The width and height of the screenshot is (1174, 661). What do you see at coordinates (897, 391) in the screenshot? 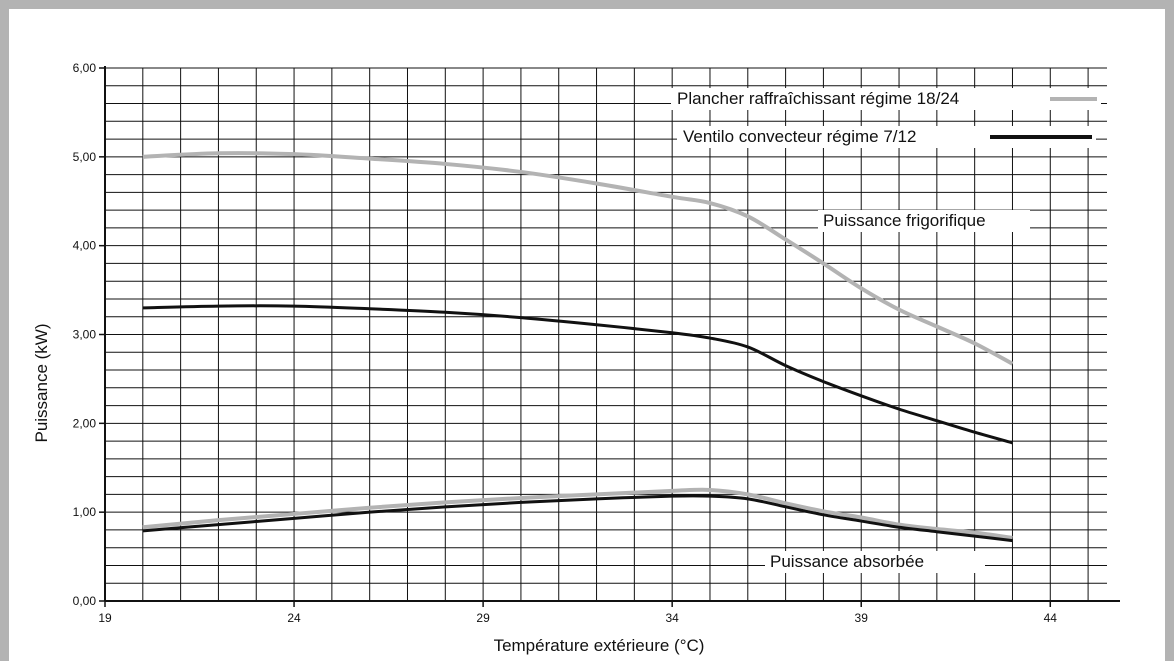
I see `annotations: Puissance frigorifique Puissance absorbée` at bounding box center [897, 391].